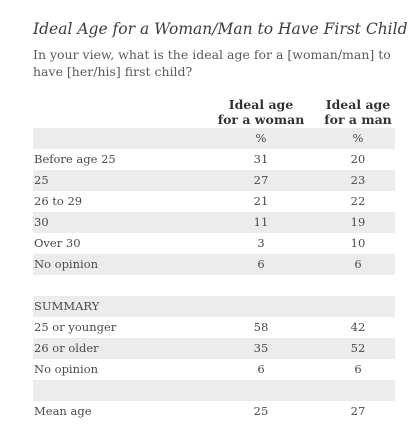  What do you see at coordinates (75, 159) in the screenshot?
I see `row-label: Before age 25` at bounding box center [75, 159].